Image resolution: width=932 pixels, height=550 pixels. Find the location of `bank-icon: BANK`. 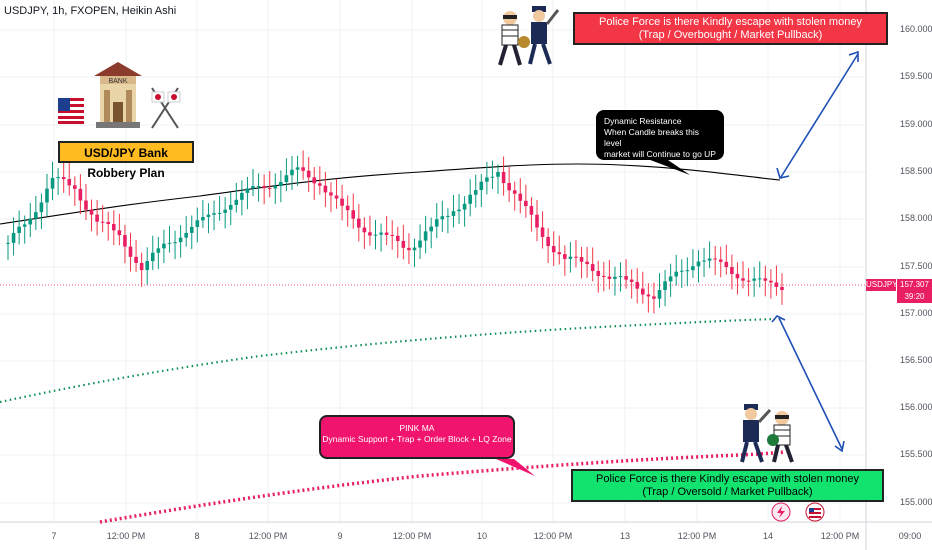

bank-icon: BANK is located at coordinates (118, 95).